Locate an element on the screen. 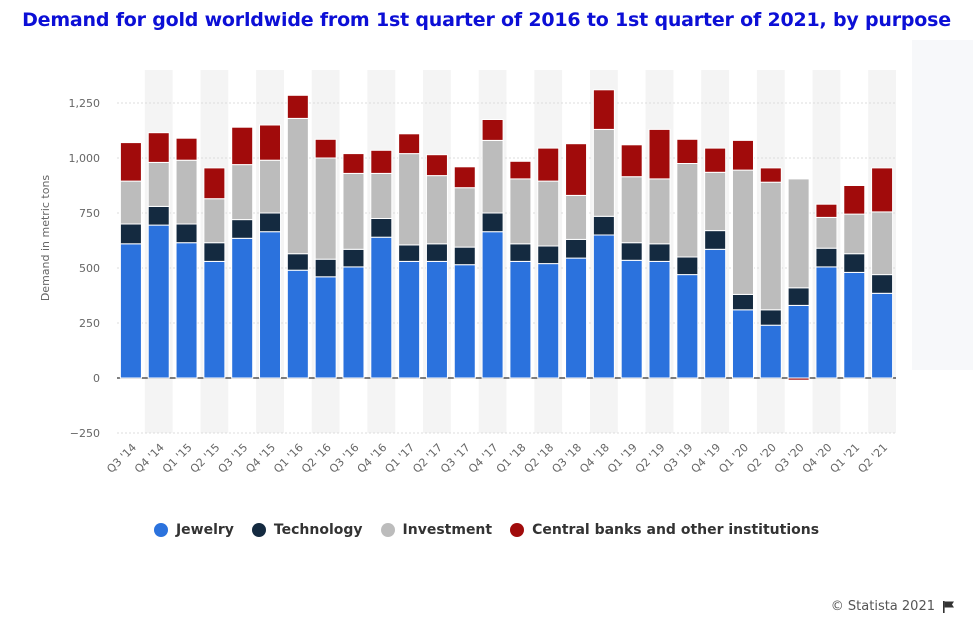 This screenshot has height=621, width=973. legend-item-jewelry: Jewelry is located at coordinates (193, 530).